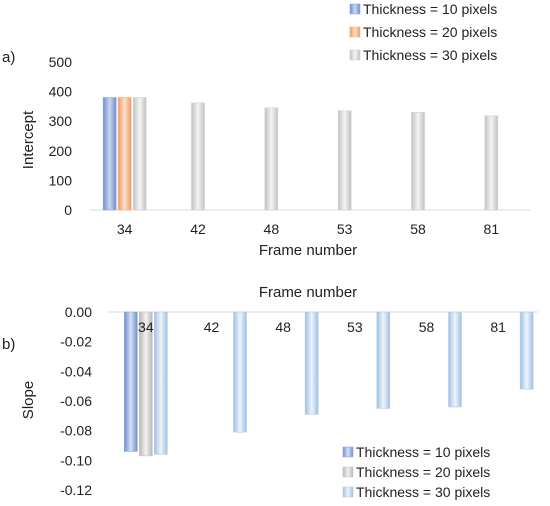 The height and width of the screenshot is (506, 550). Describe the element at coordinates (8, 344) in the screenshot. I see `panel-label-b: b)` at that location.